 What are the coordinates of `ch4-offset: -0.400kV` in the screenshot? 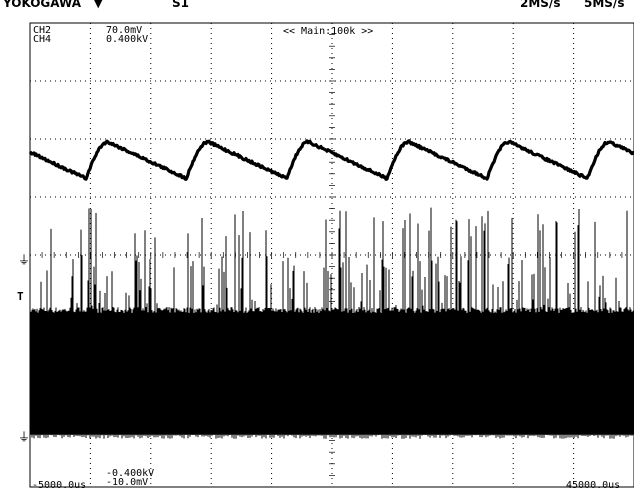 It's located at (130, 473).